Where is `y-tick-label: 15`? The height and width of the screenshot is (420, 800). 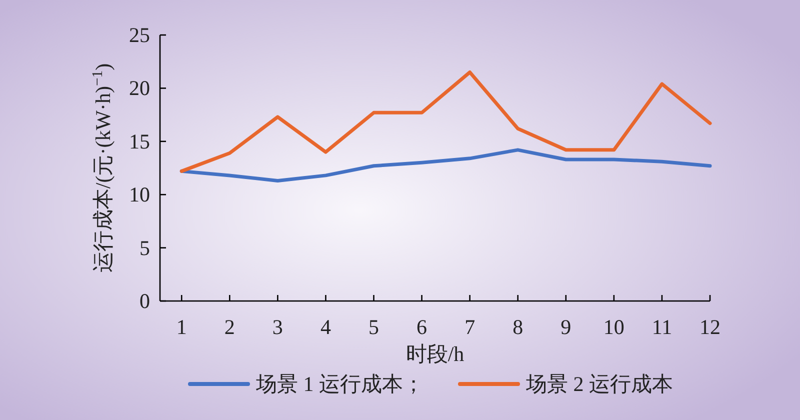
y-tick-label: 15 is located at coordinates (139, 141).